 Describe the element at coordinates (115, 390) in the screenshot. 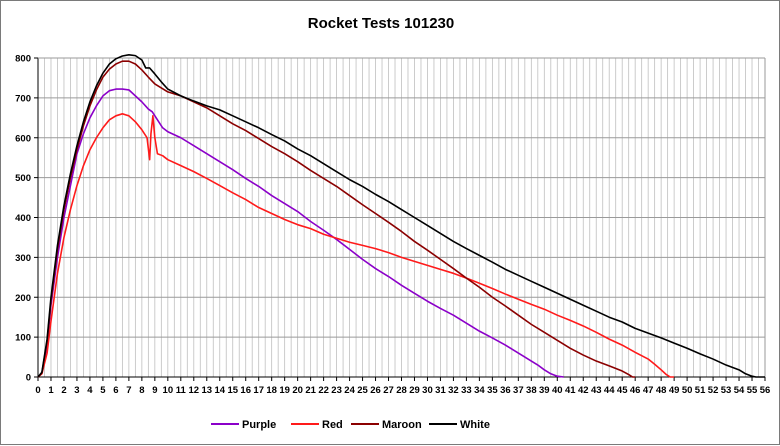

I see `x-tick-label: 6` at that location.